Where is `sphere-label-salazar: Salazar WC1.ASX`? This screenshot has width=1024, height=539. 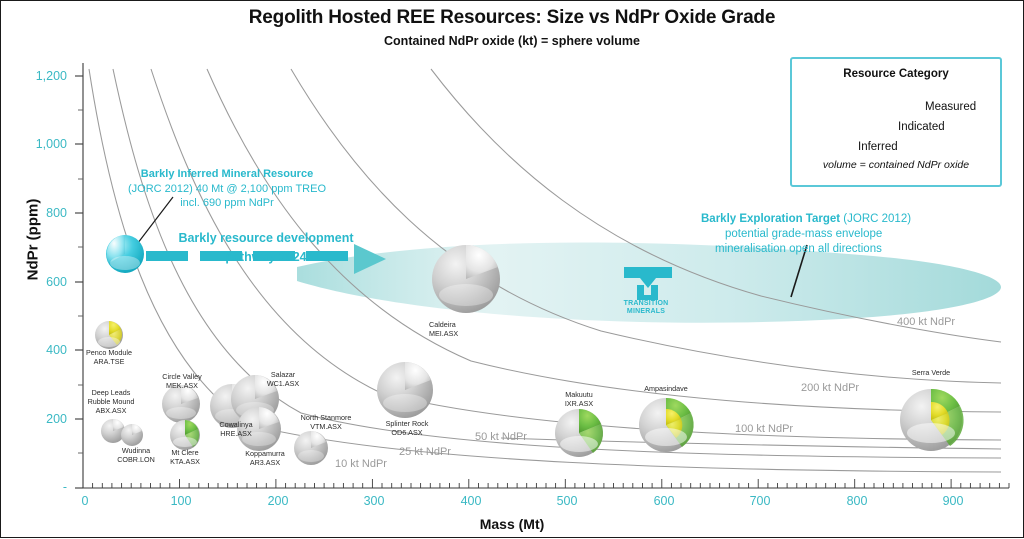 sphere-label-salazar: Salazar WC1.ASX is located at coordinates (283, 379).